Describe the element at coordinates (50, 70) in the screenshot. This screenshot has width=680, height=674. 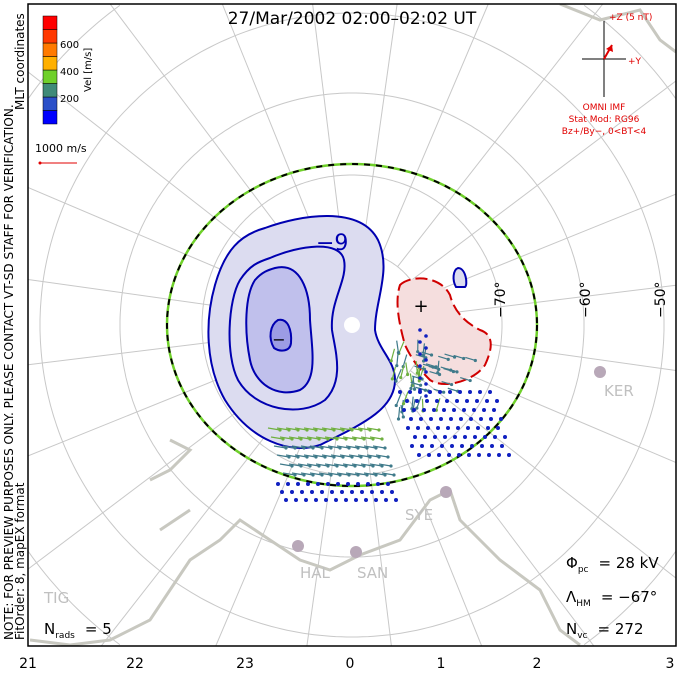
I see `velocity-colorbar` at that location.